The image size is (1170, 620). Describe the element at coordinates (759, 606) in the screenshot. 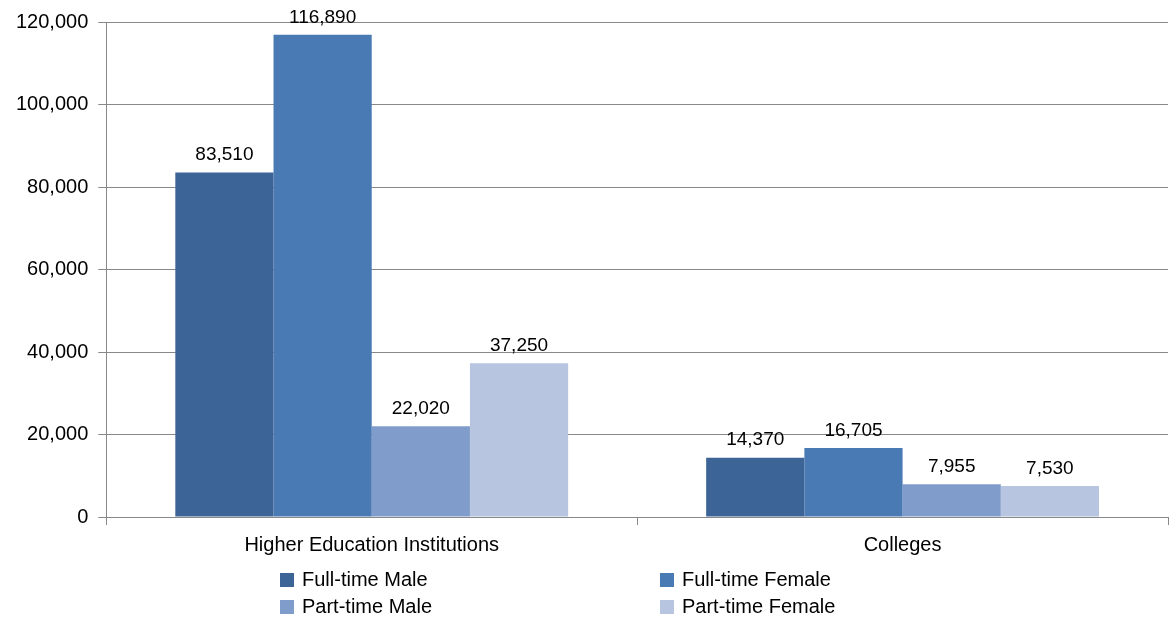

I see `legend-label: Part-time Female` at that location.